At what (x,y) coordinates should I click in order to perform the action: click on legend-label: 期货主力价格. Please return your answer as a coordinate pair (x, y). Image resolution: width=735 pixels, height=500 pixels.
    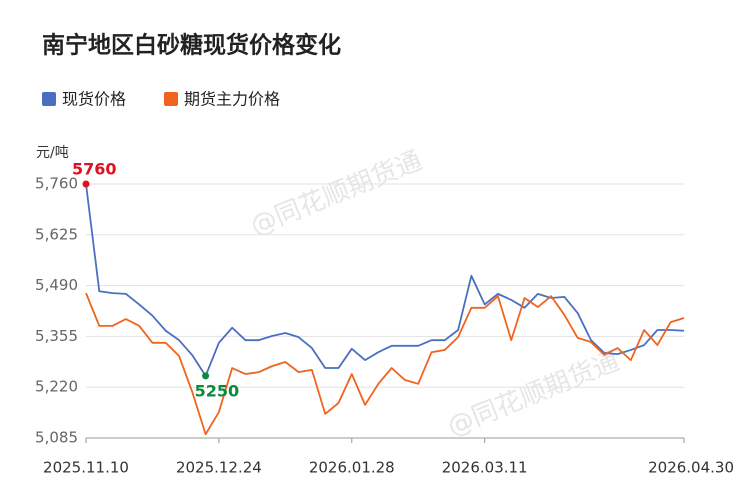
    Looking at the image, I should click on (232, 99).